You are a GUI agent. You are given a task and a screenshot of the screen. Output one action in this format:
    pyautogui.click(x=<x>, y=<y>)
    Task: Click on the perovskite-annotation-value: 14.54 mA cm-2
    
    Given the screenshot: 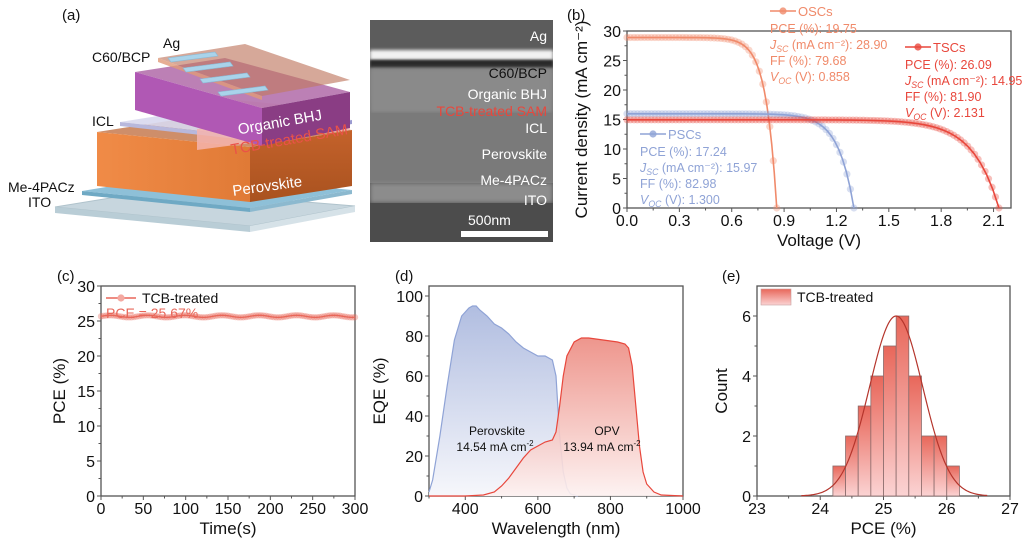 What is the action you would take?
    pyautogui.click(x=495, y=446)
    